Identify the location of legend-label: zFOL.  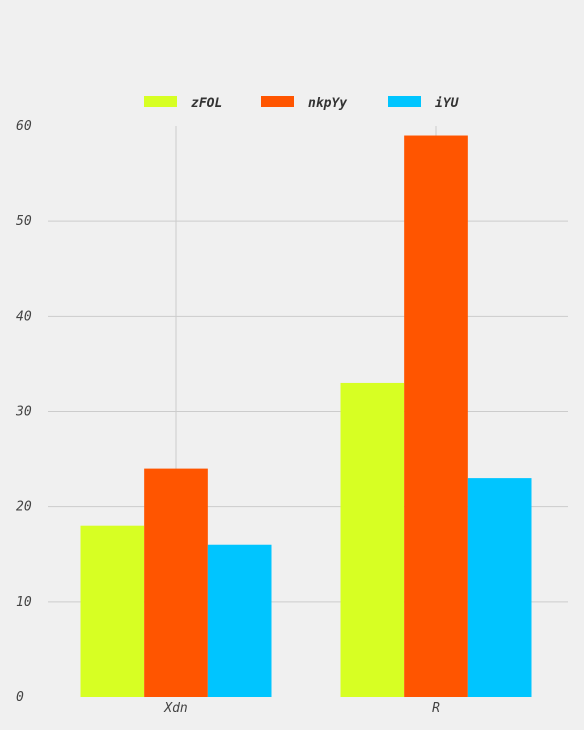
(206, 103).